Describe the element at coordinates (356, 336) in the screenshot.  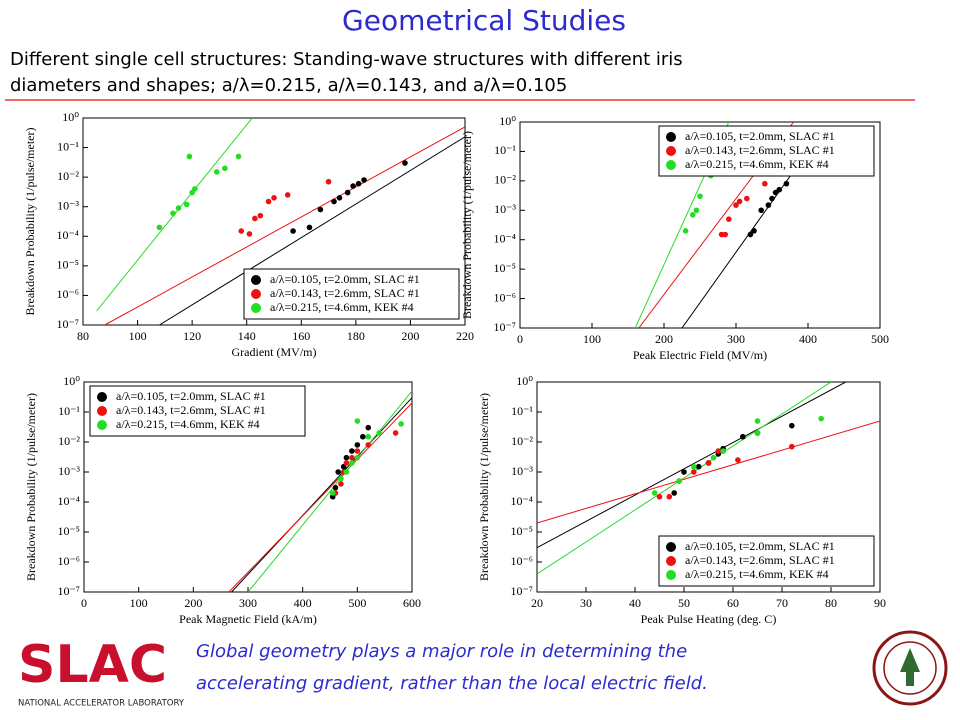
I see `x-tick-label: 180` at that location.